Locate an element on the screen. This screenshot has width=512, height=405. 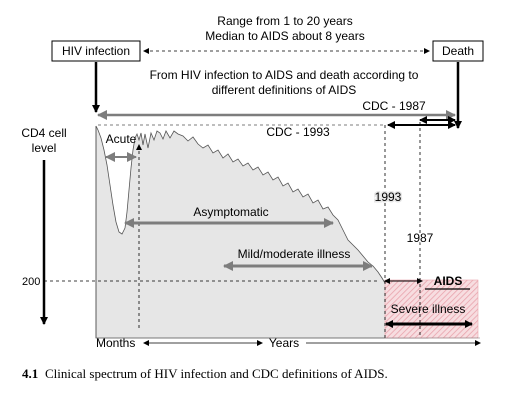
aids-hatched-region is located at coordinates (431, 309).